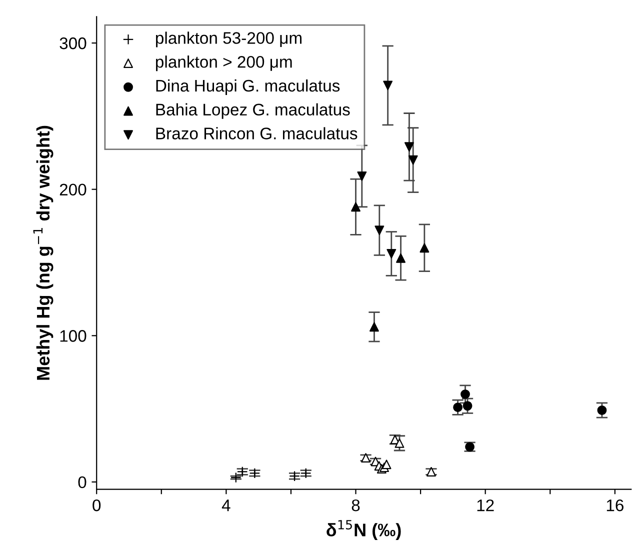  Describe the element at coordinates (73, 336) in the screenshot. I see `y-tick-label: 100` at that location.